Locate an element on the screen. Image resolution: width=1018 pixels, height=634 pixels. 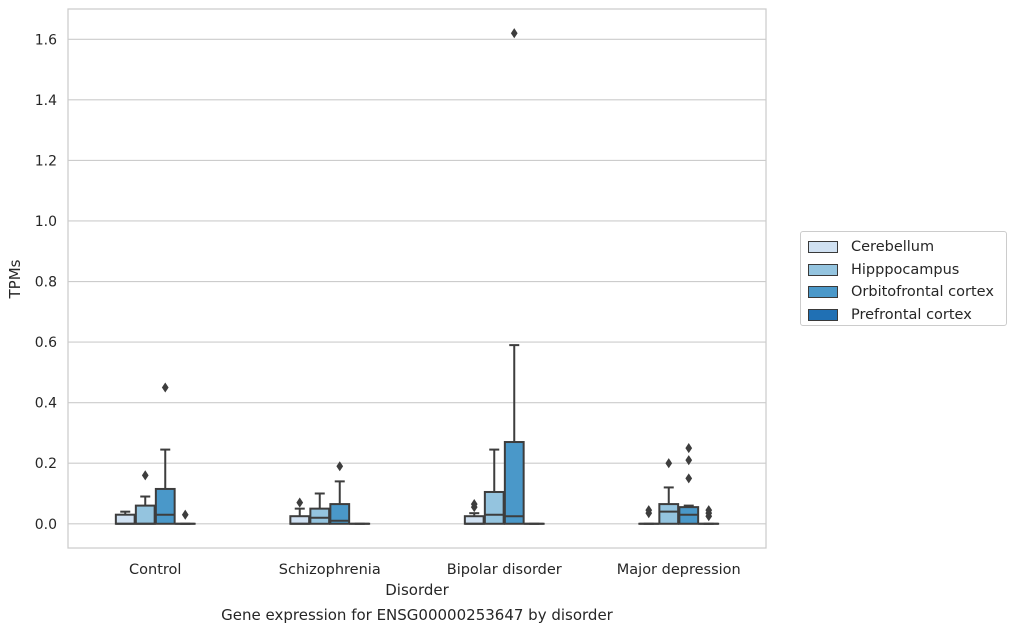
y-tick-label: 1.2 is located at coordinates (46, 161).